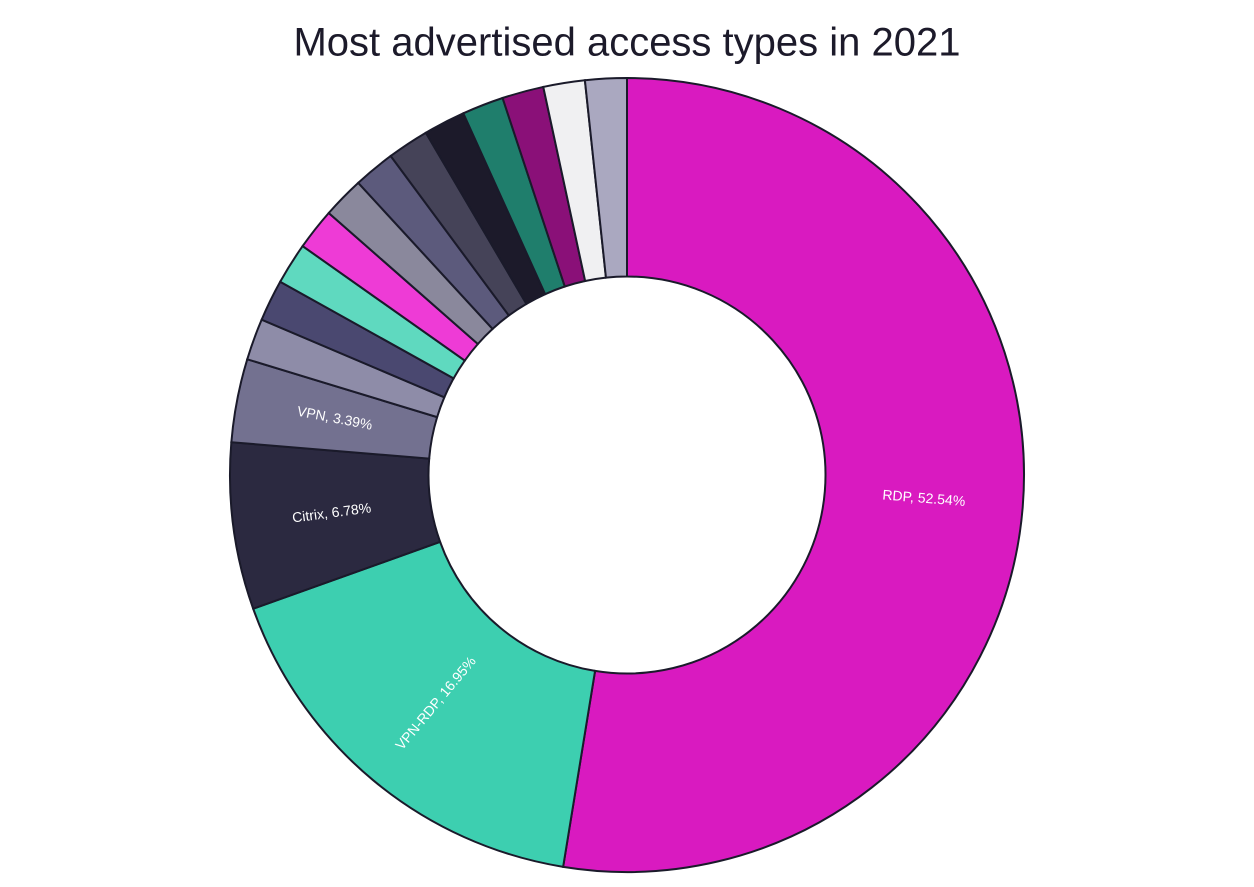 Image resolution: width=1254 pixels, height=887 pixels. Describe the element at coordinates (924, 497) in the screenshot. I see `data-label: RDP, 52.54%` at that location.